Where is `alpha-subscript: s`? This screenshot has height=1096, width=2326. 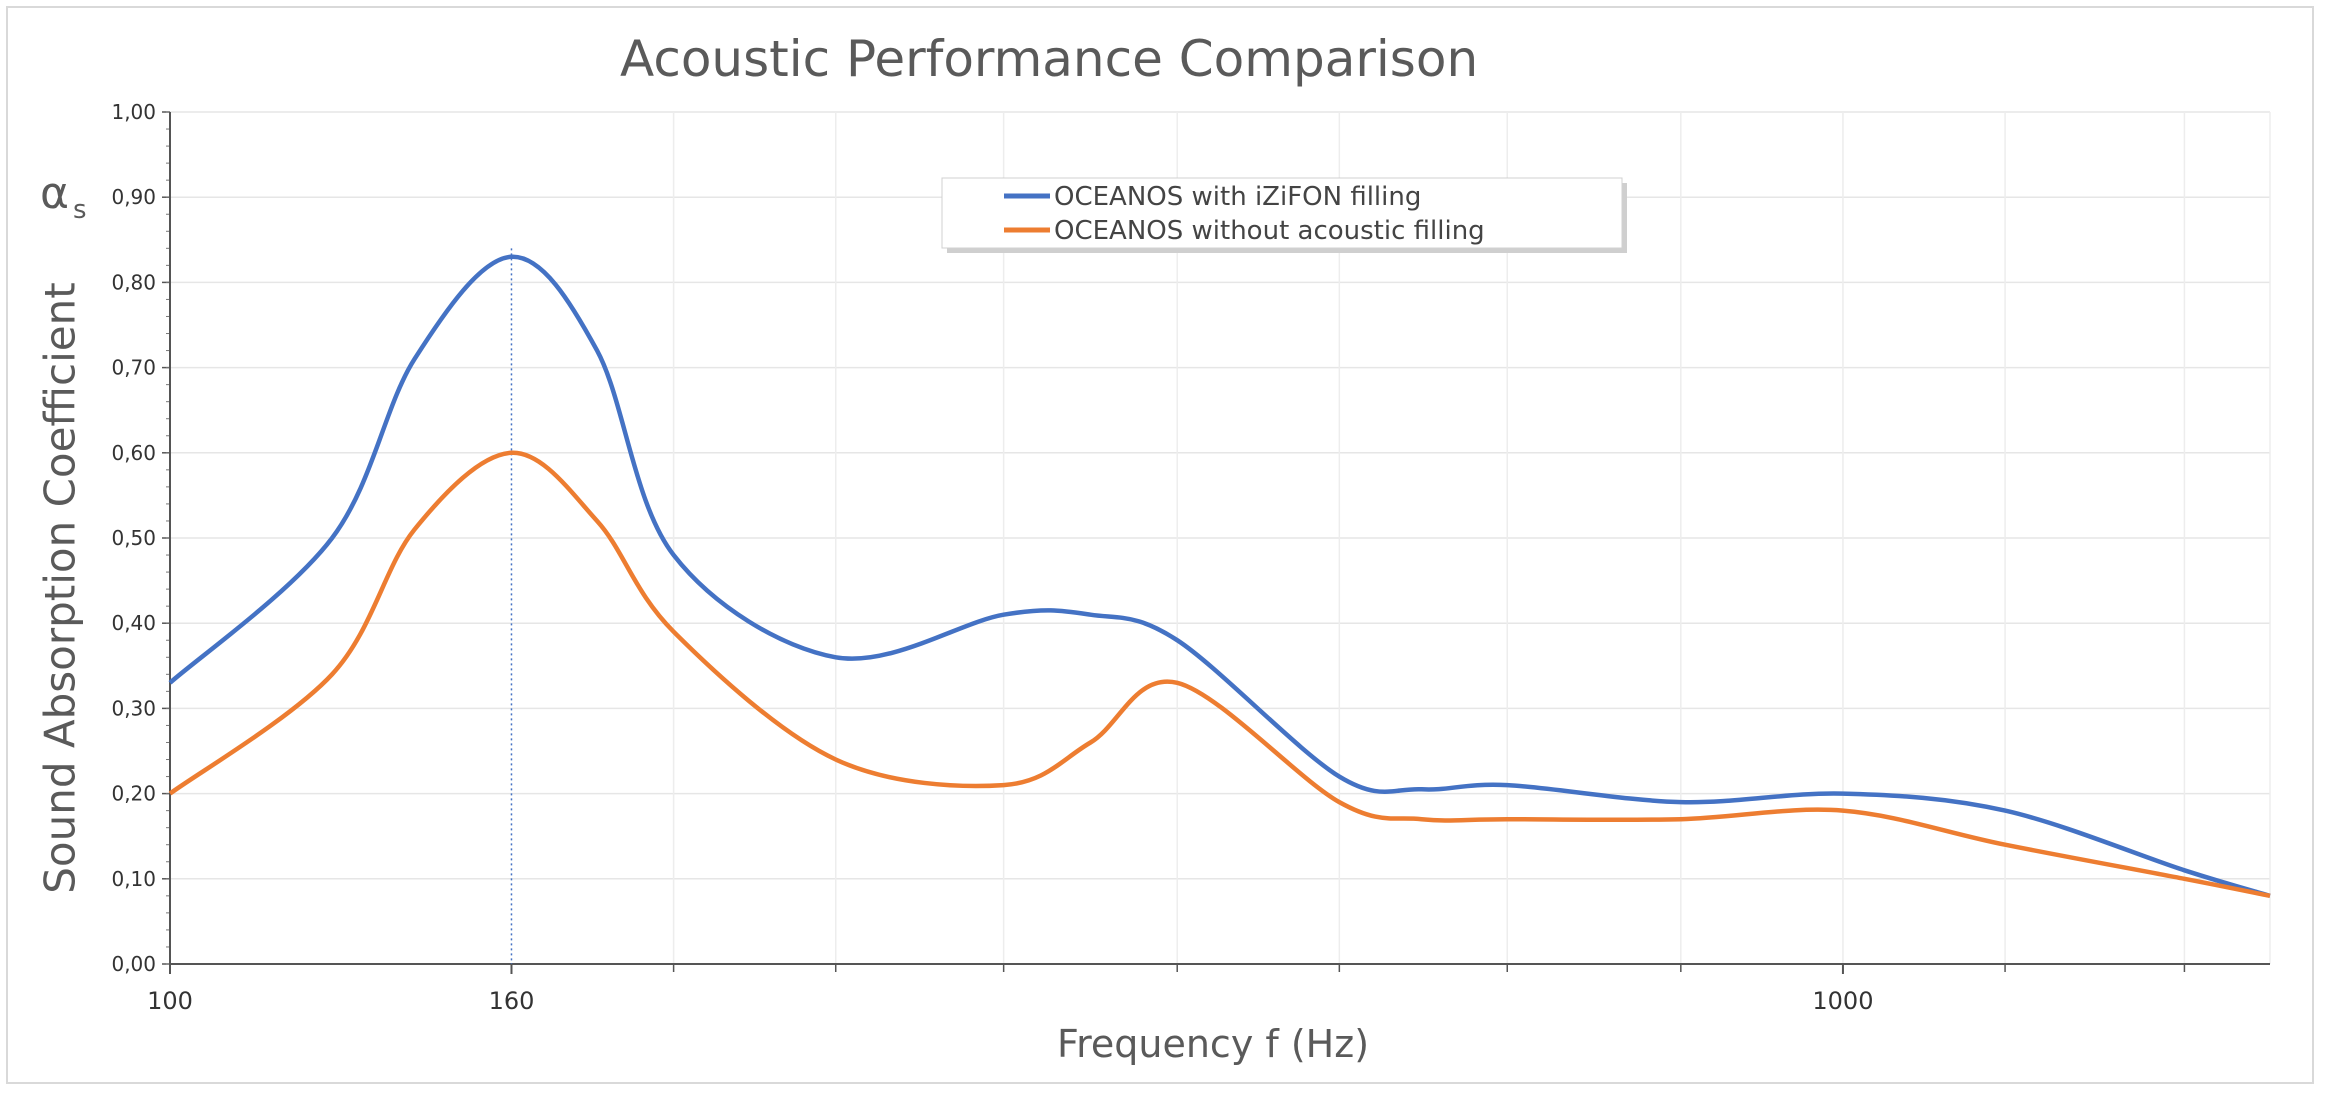
alpha-subscript: s is located at coordinates (80, 209).